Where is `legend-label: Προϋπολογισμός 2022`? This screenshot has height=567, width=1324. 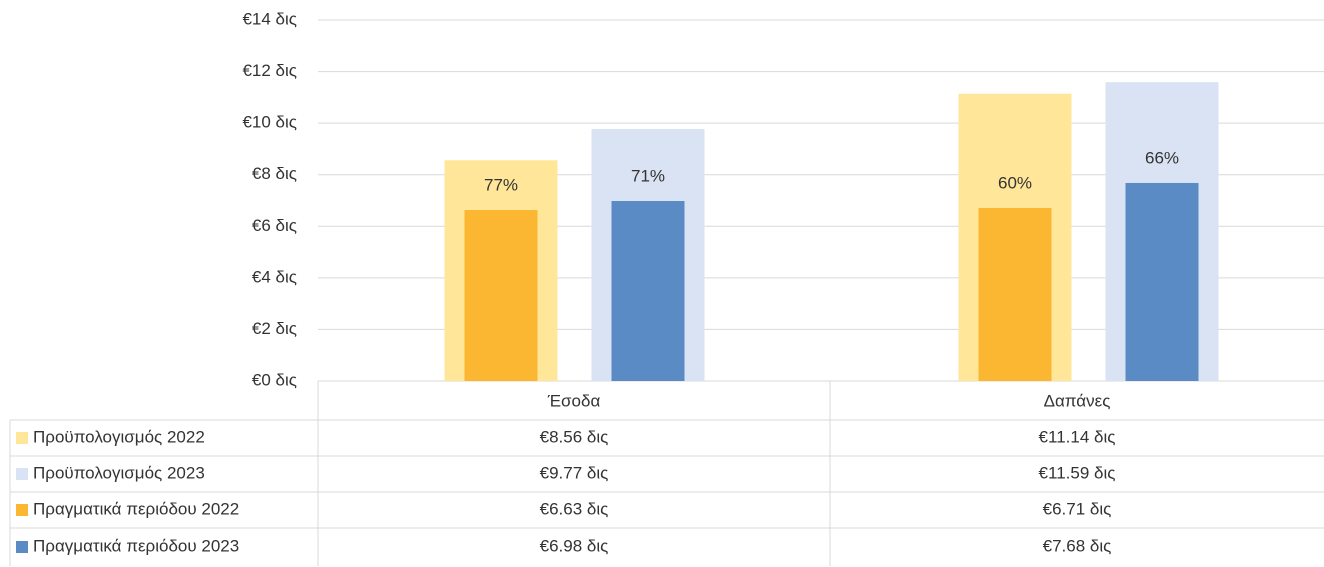 legend-label: Προϋπολογισμός 2022 is located at coordinates (119, 436).